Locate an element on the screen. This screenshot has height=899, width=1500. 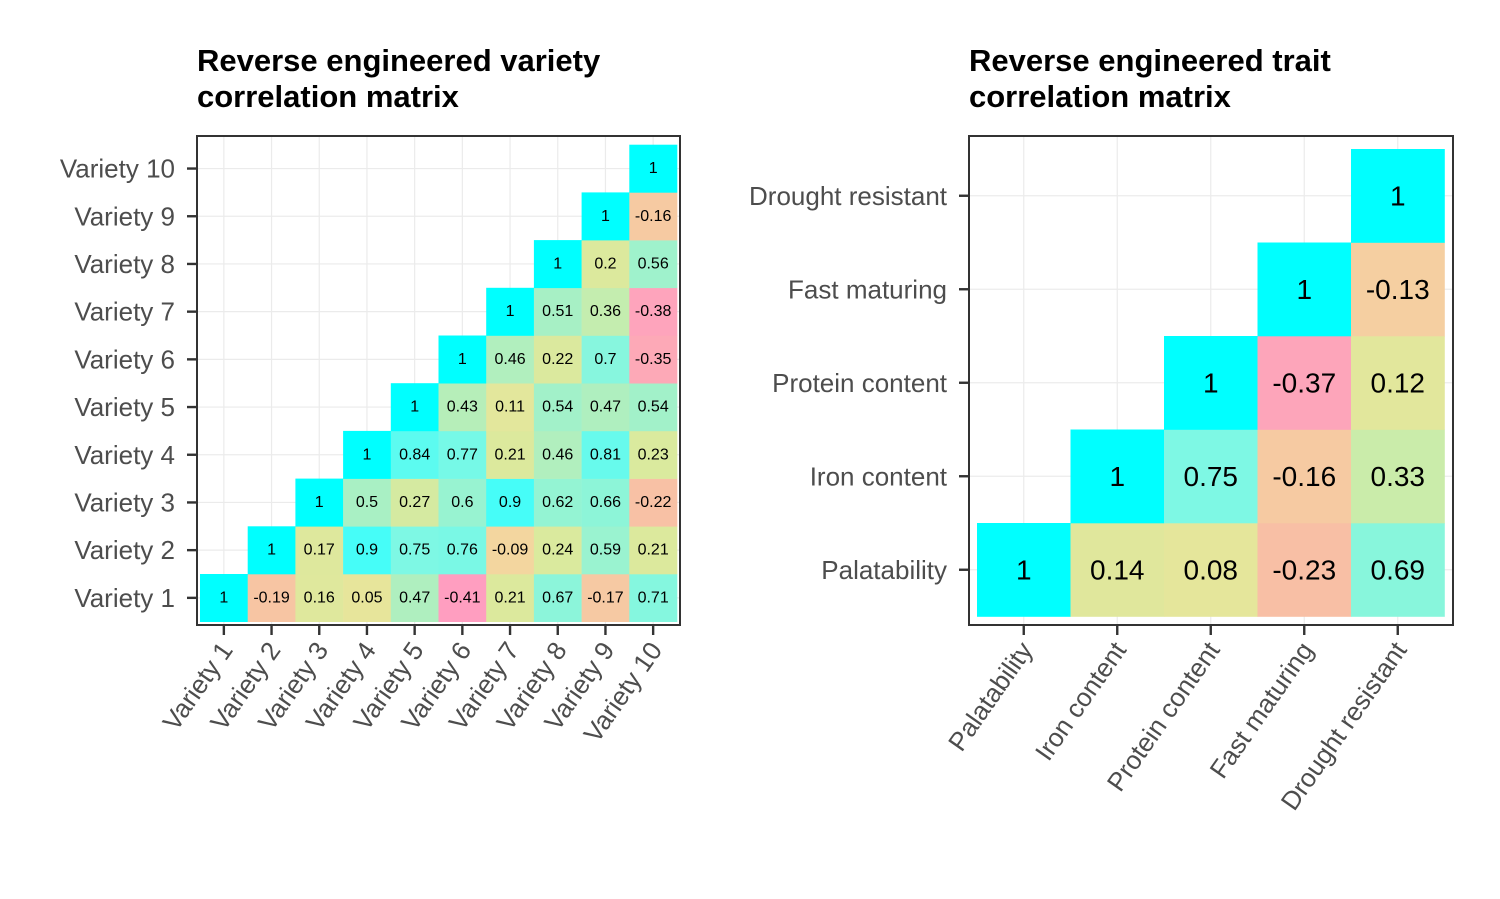
cell-value-label: 0.62 is located at coordinates (557, 502).